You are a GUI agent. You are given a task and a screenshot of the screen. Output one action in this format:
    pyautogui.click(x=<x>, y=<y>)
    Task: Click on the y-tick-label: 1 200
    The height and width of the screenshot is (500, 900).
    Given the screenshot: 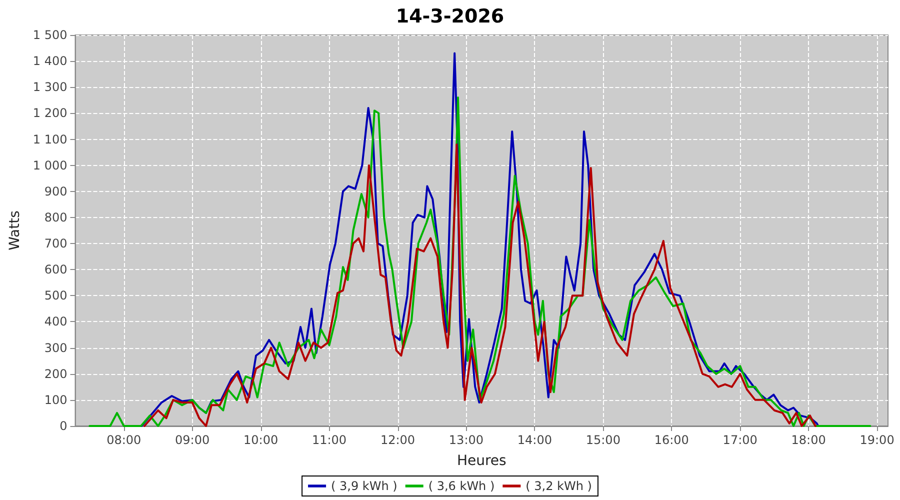 What is the action you would take?
    pyautogui.click(x=50, y=113)
    